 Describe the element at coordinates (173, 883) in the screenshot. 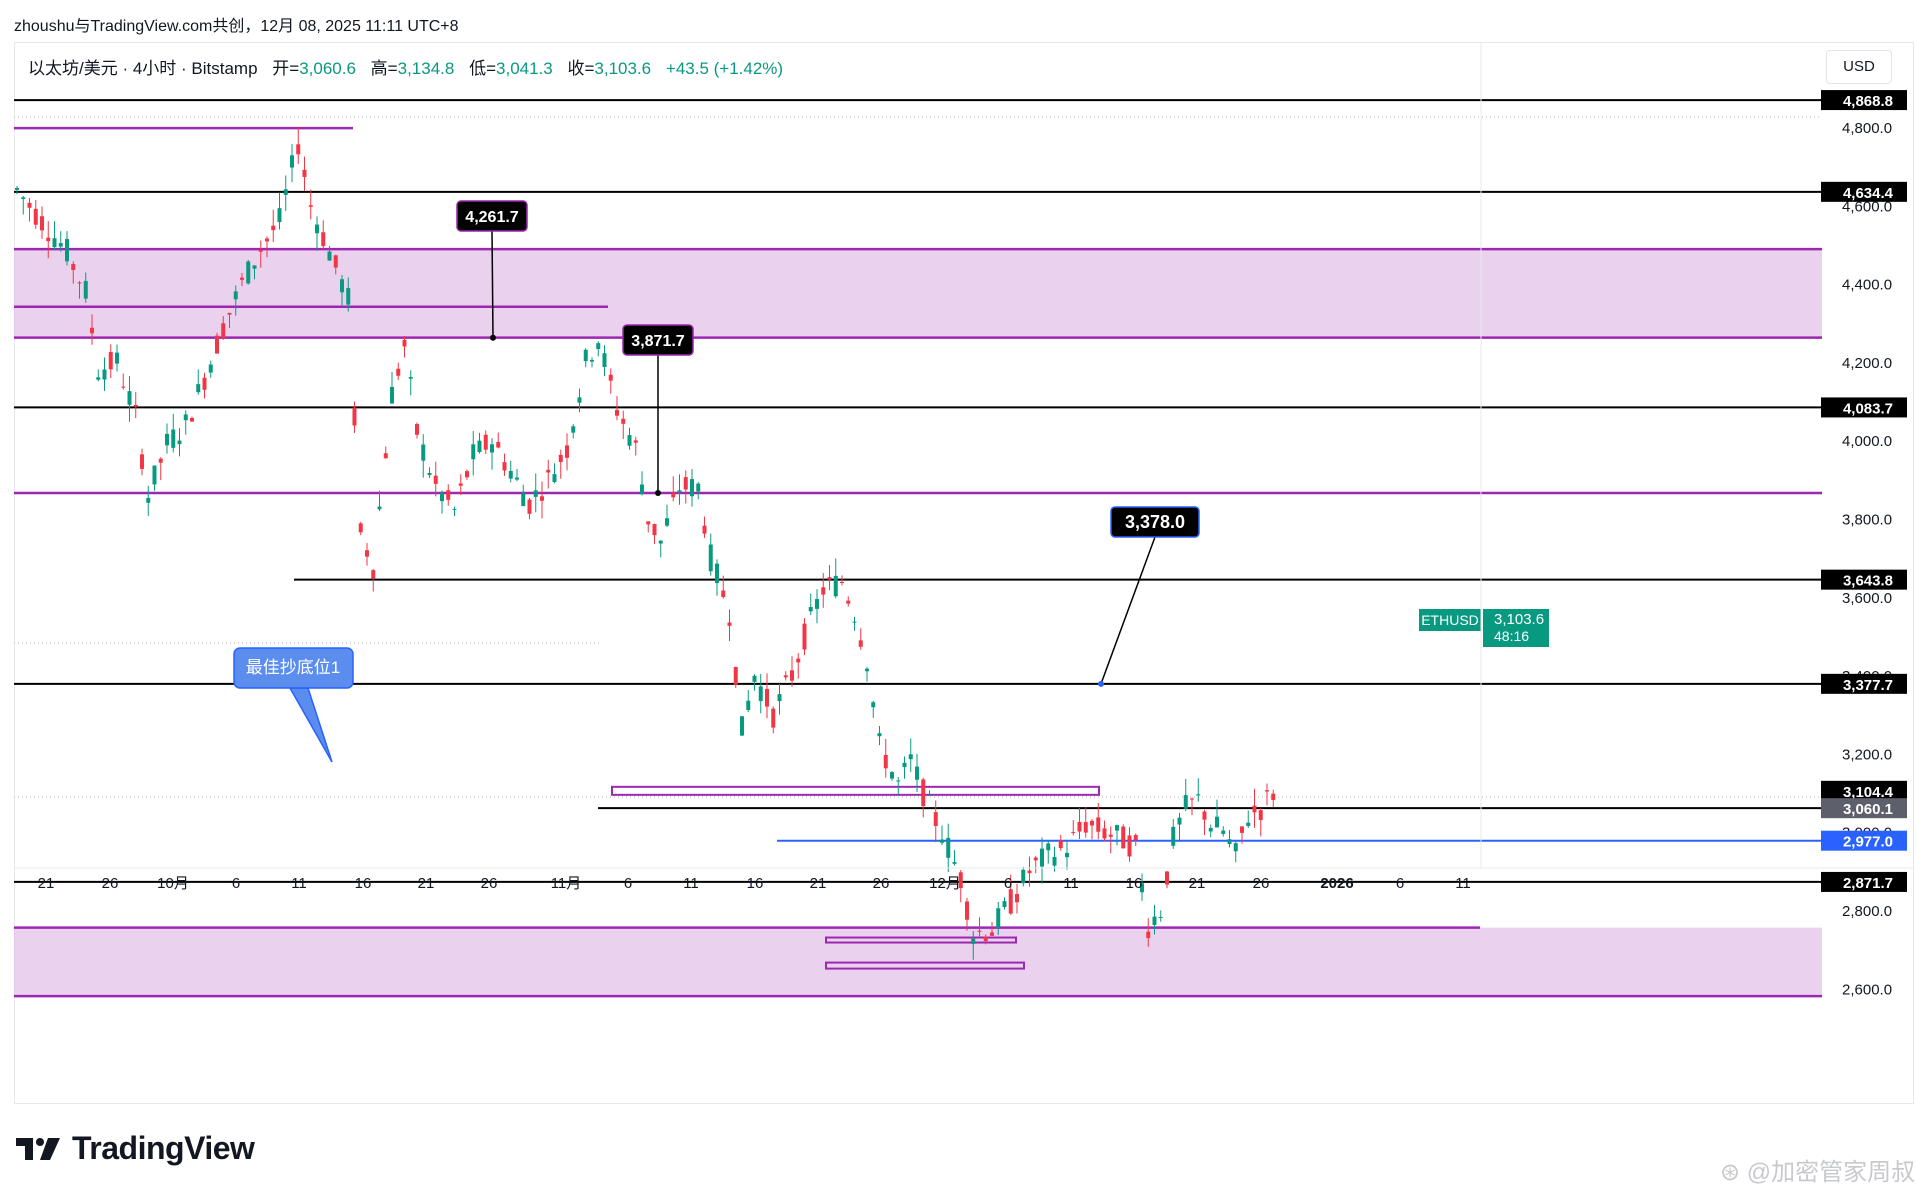

I see `x-axis-tick-label: 10月` at that location.